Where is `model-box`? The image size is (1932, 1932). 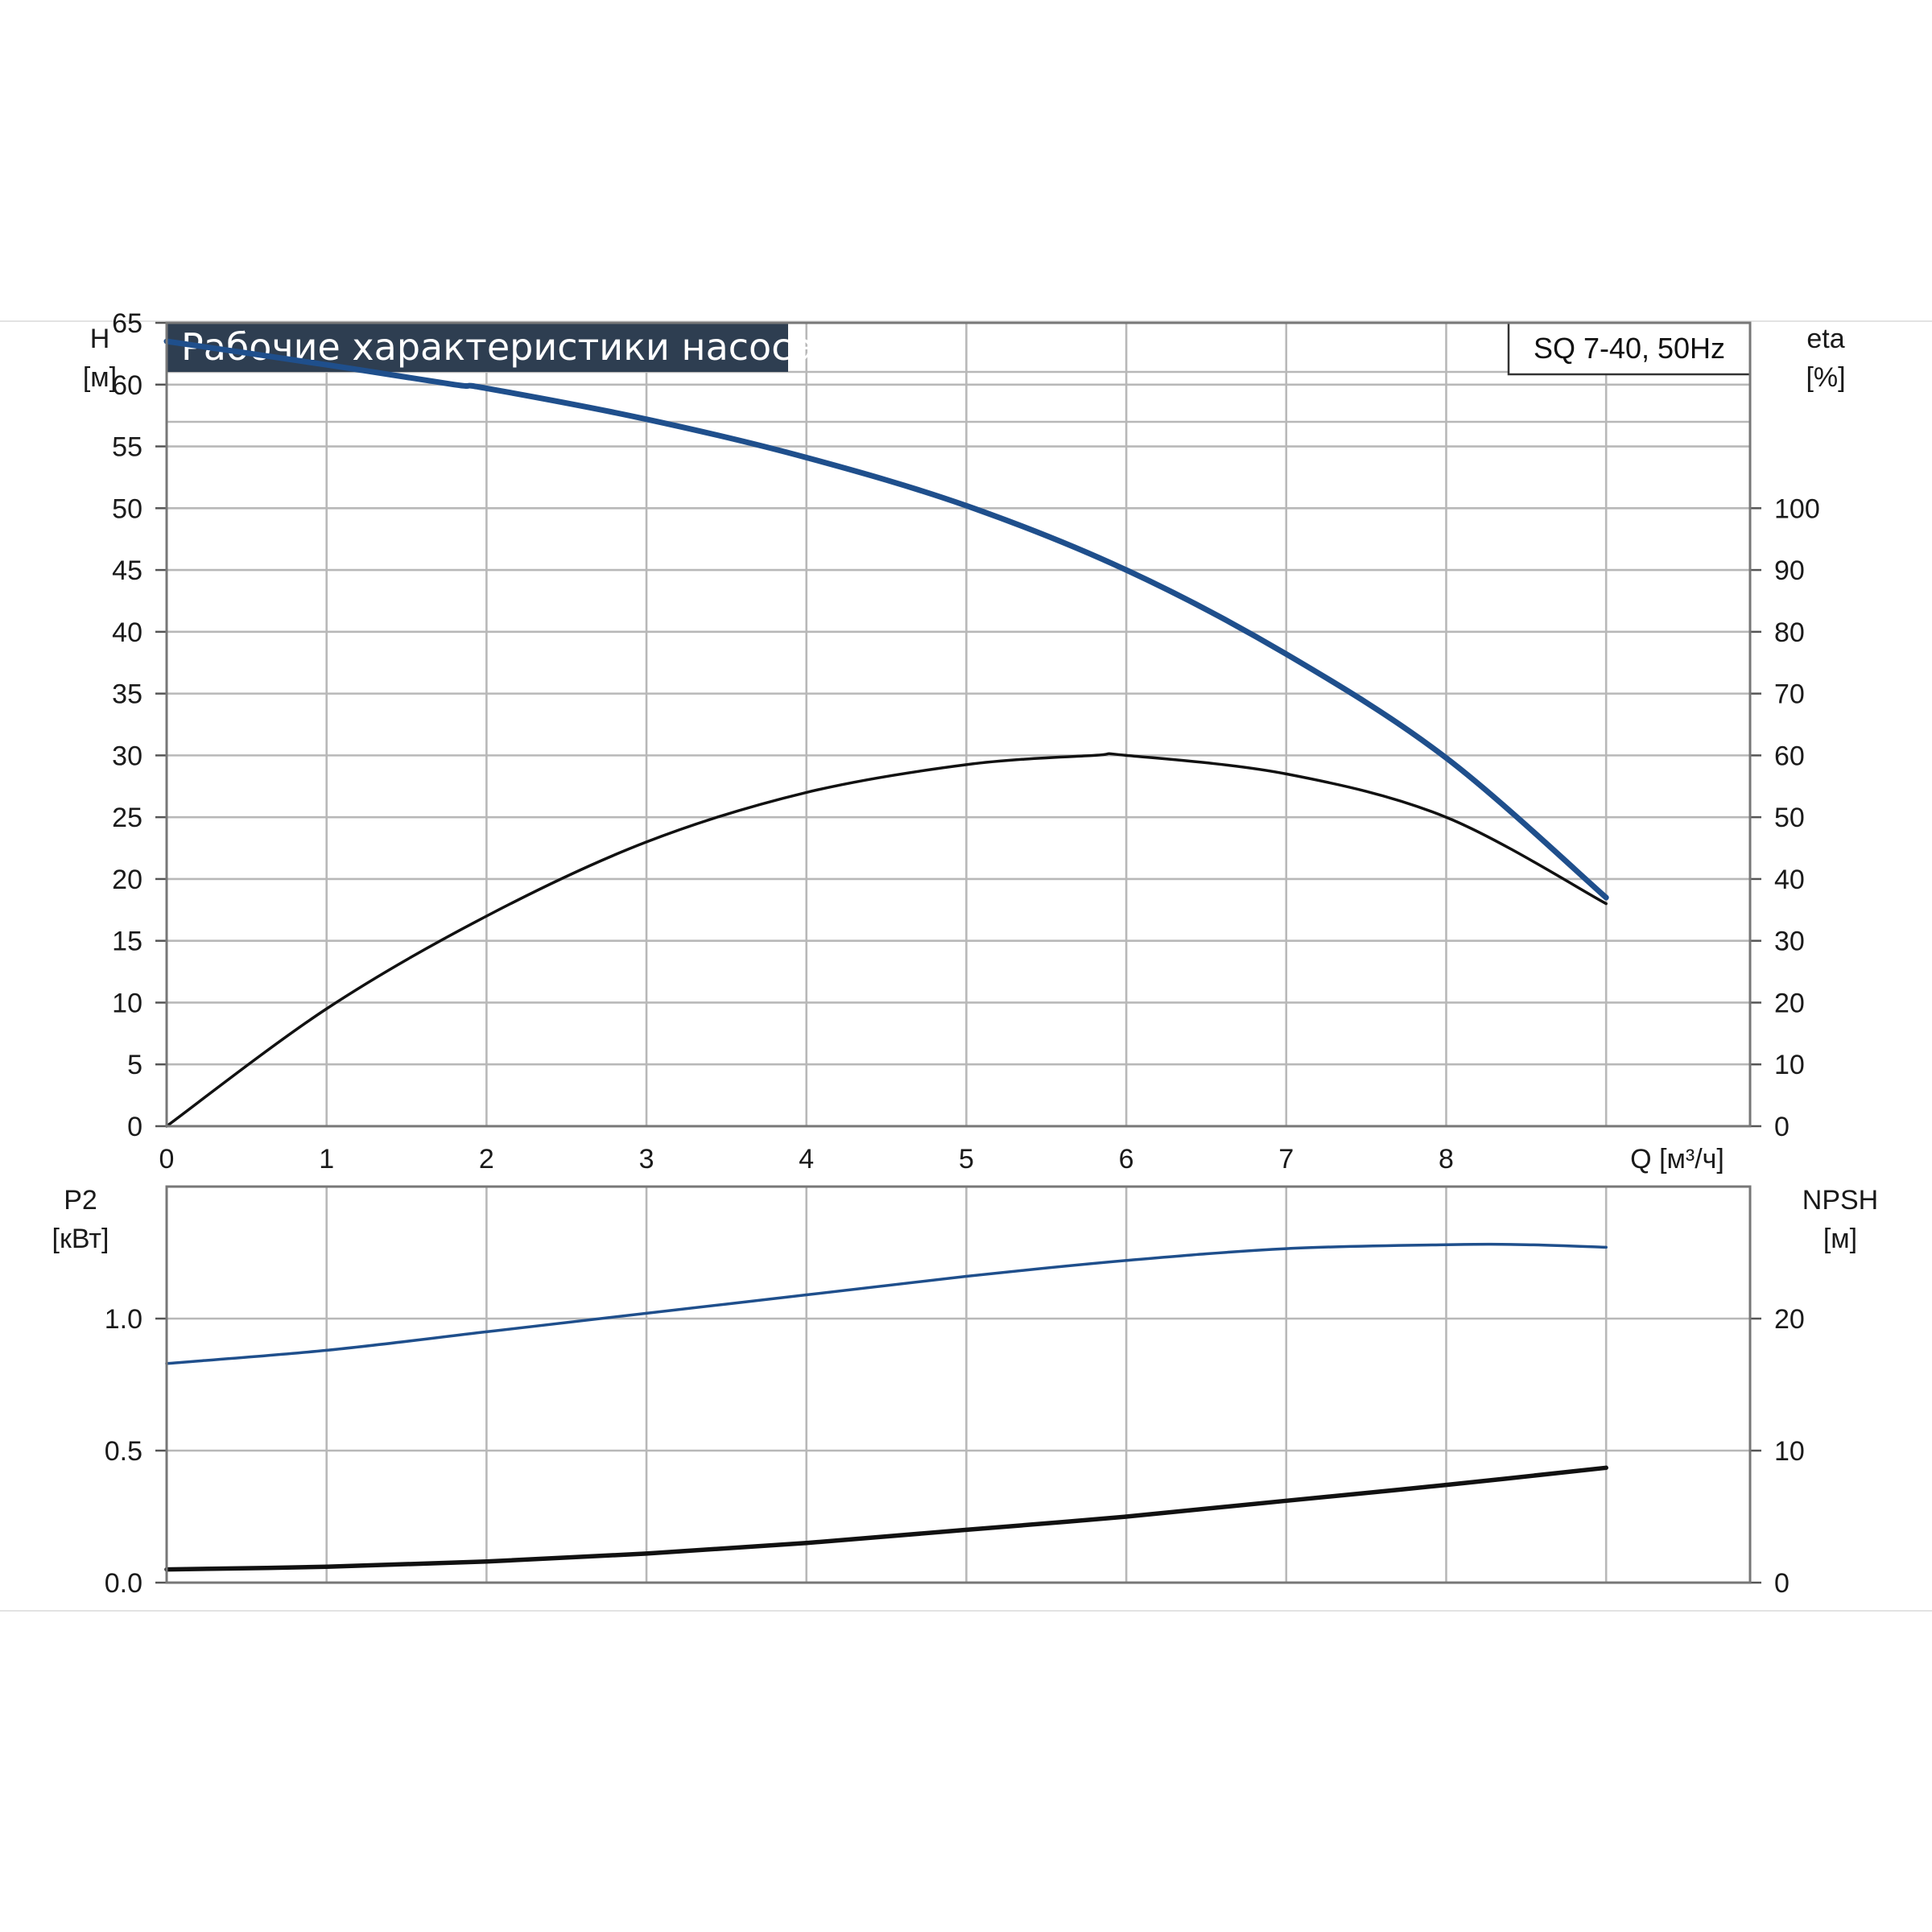 model-box is located at coordinates (1629, 348).